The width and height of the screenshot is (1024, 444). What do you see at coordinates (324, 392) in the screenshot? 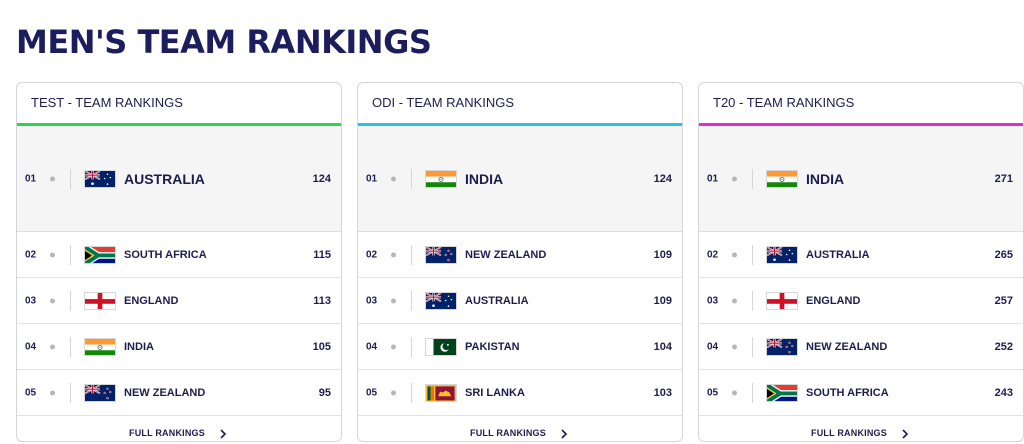
I see `team-rating: 95` at bounding box center [324, 392].